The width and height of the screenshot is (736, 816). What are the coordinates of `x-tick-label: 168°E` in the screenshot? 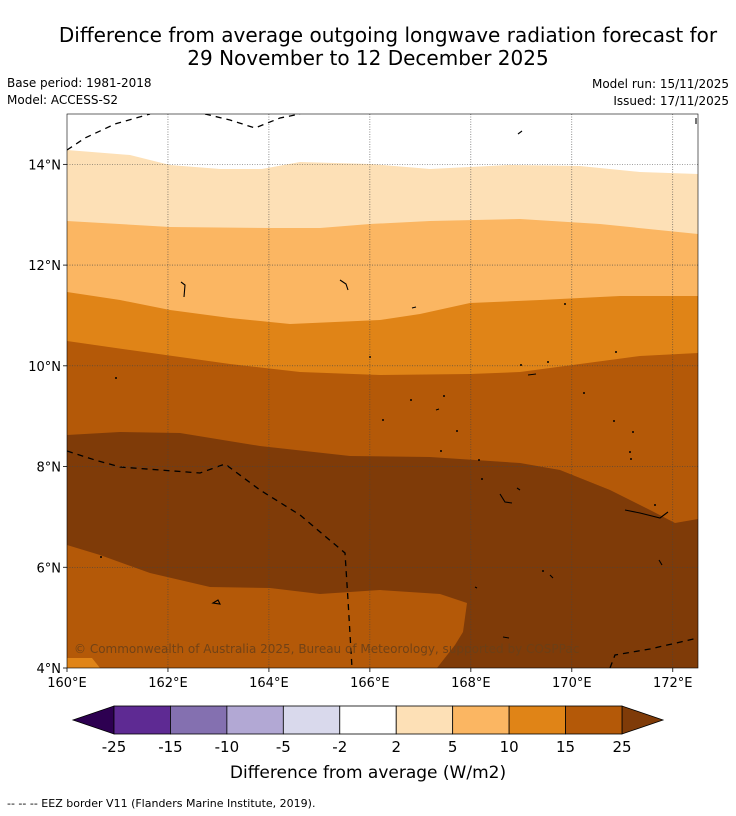 It's located at (471, 683).